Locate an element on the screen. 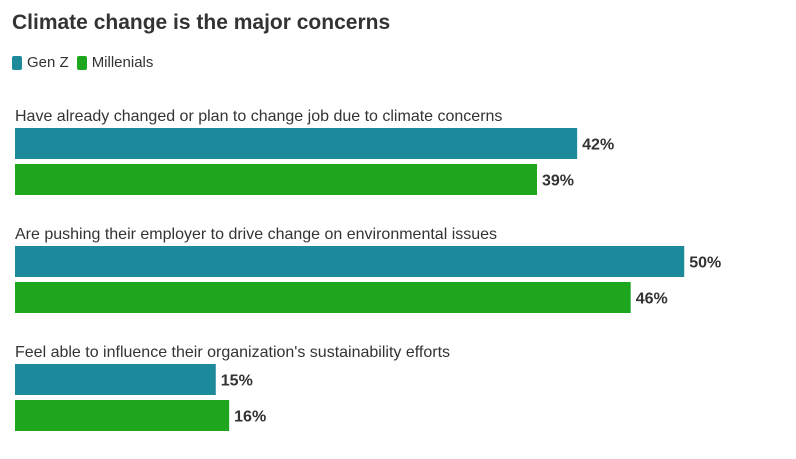 This screenshot has width=796, height=459. data-label: 15% is located at coordinates (237, 381).